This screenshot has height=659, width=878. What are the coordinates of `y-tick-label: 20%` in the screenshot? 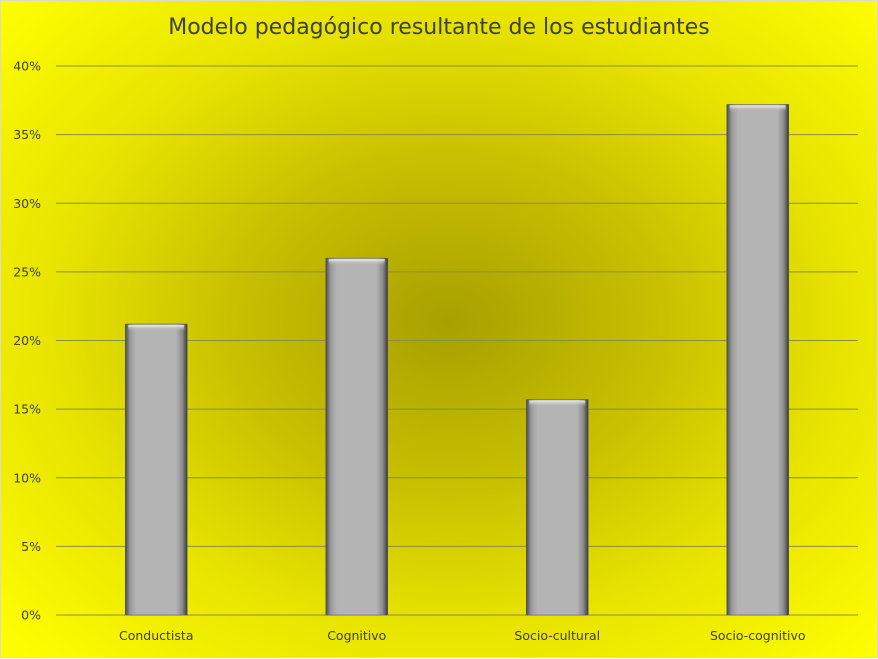 It's located at (27, 340).